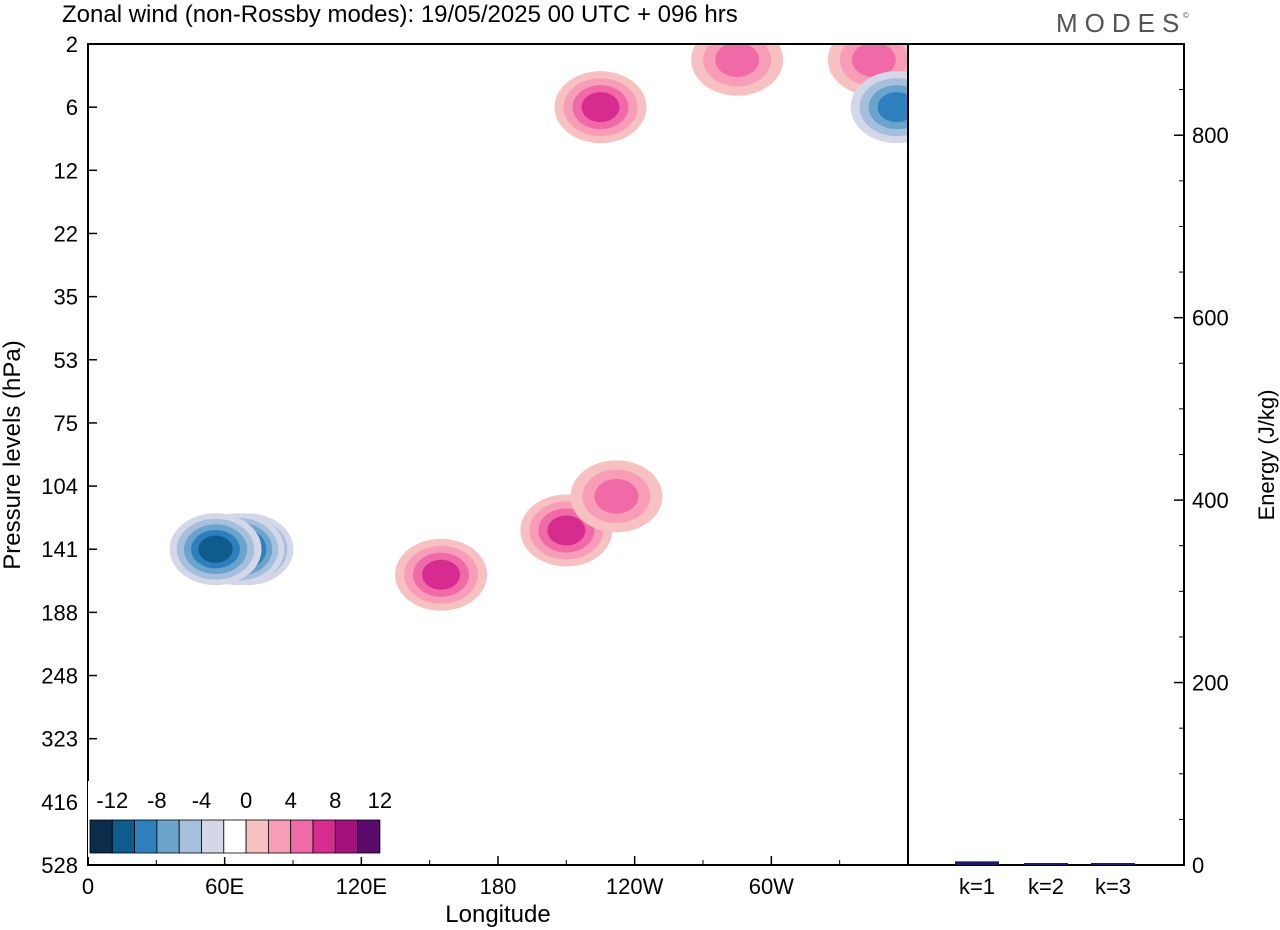 The width and height of the screenshot is (1280, 930). Describe the element at coordinates (66, 233) in the screenshot. I see `y-tick-label: 22` at that location.